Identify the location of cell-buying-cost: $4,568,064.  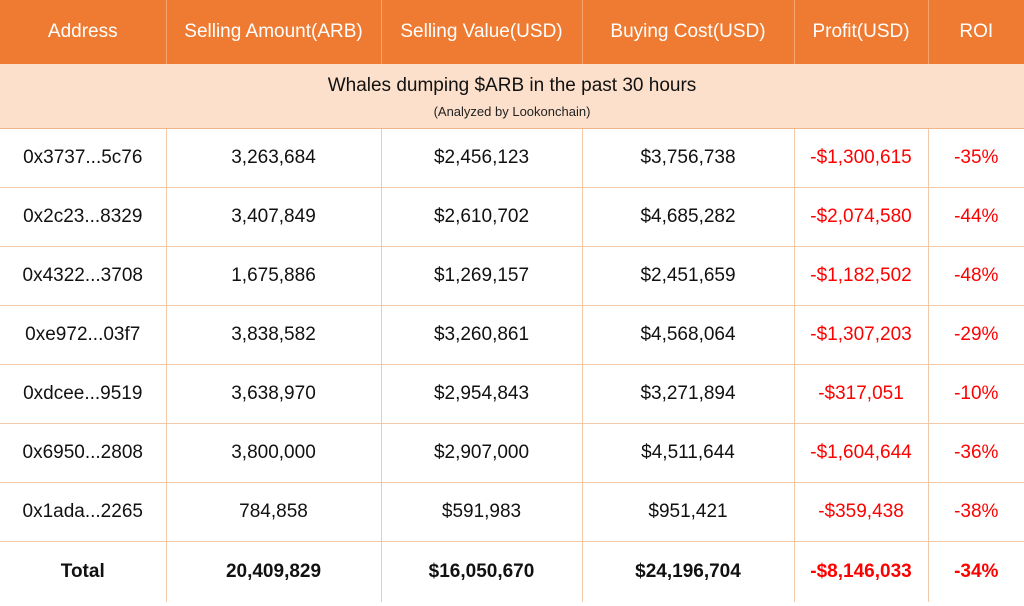
(688, 335).